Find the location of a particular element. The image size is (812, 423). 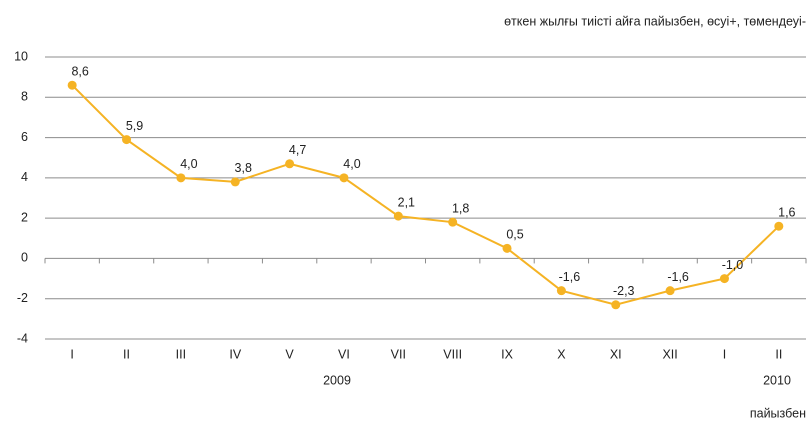

x-tick-label: V is located at coordinates (289, 354).